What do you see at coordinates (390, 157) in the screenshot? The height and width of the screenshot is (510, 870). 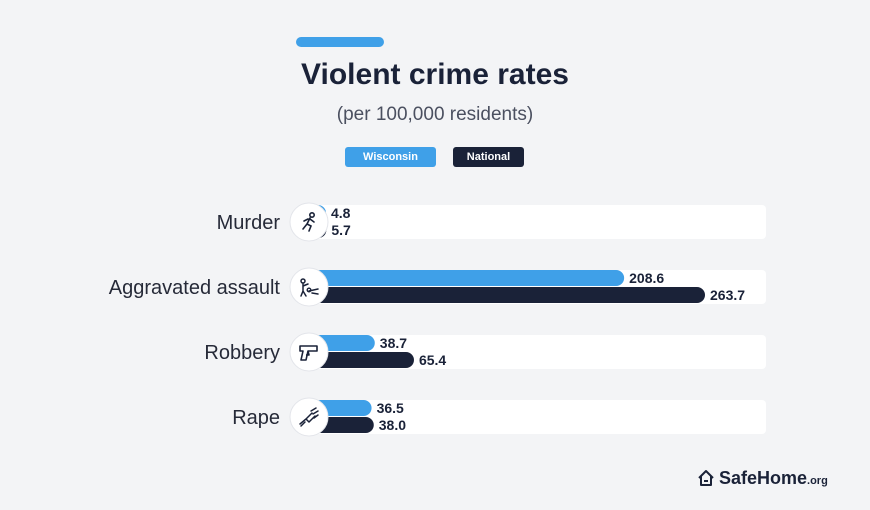 I see `legend-wisconsin: Wisconsin` at bounding box center [390, 157].